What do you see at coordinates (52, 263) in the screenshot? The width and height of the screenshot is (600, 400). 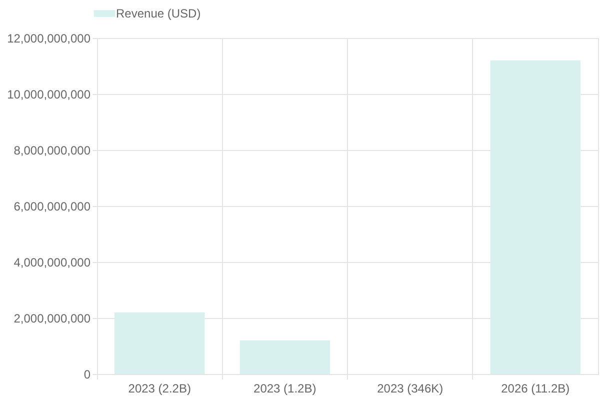 I see `y-tick-label: 4,000,000,000` at bounding box center [52, 263].